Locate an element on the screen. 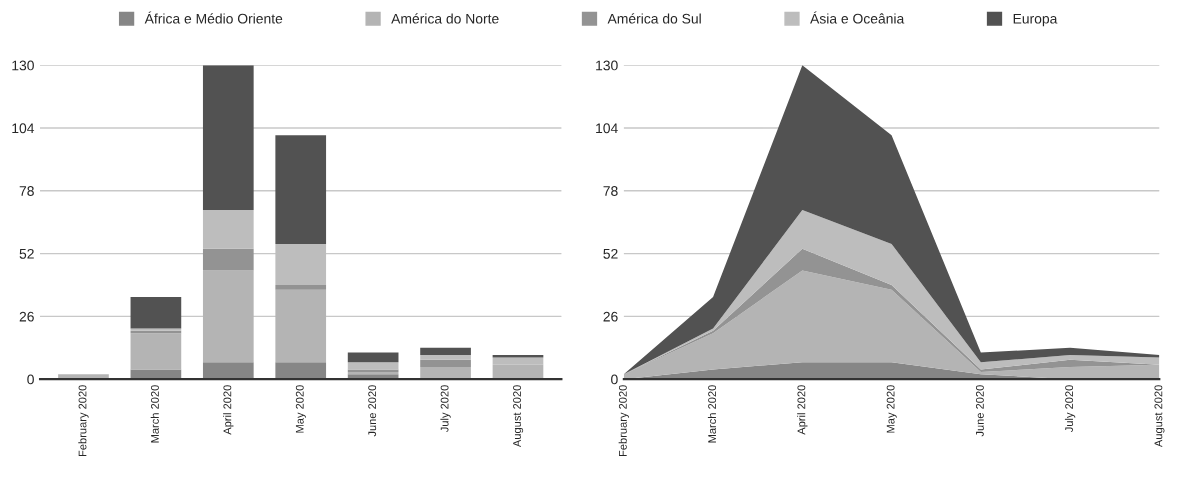  legend-label: Ásia e Oceânia is located at coordinates (857, 17).